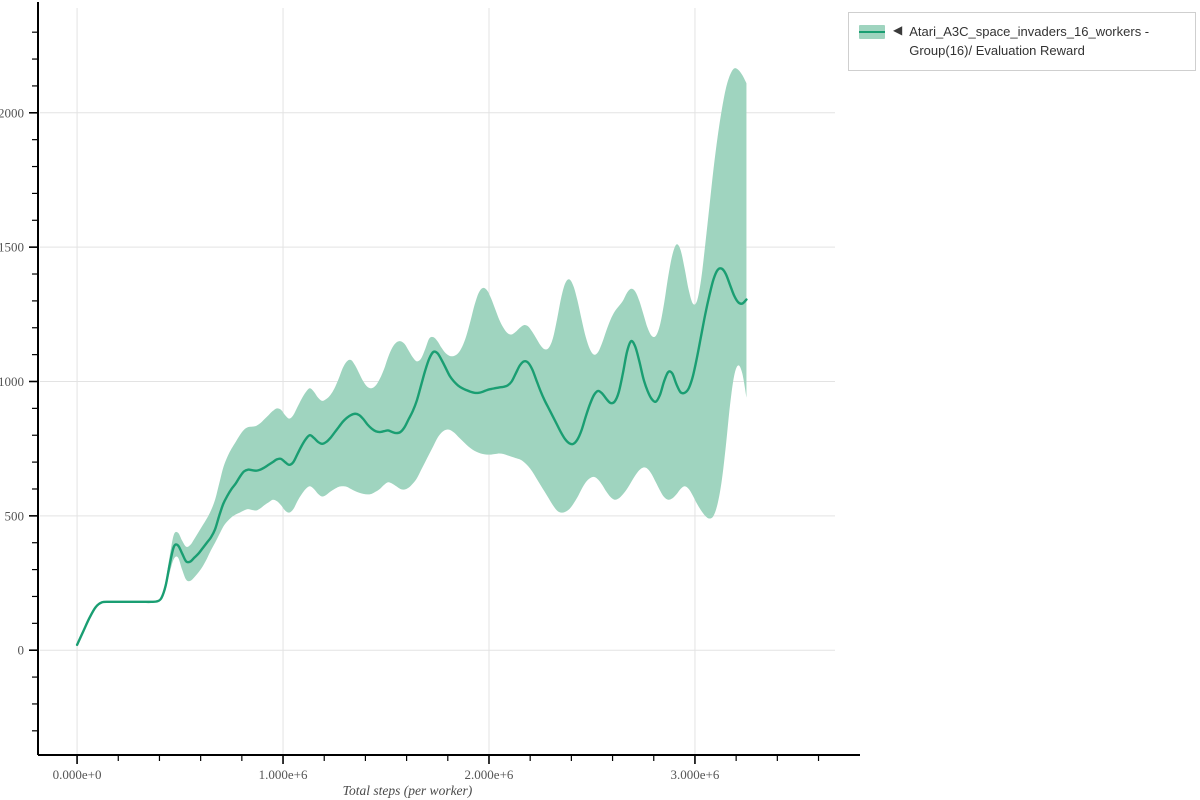  I want to click on x-axis-tick-label: 0.000e+0, so click(77, 774).